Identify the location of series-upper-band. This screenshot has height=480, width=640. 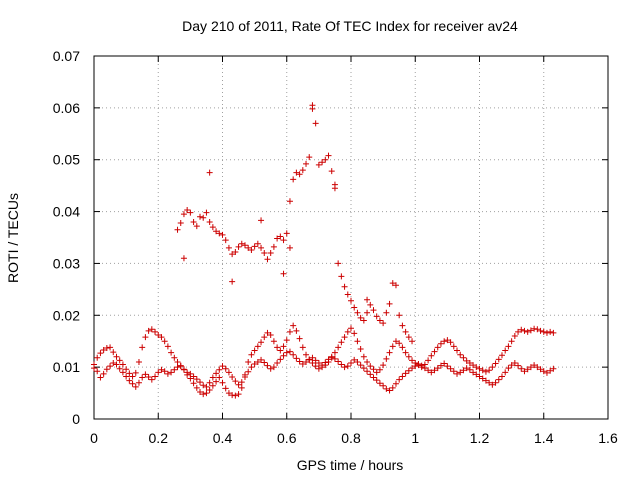
(324, 360).